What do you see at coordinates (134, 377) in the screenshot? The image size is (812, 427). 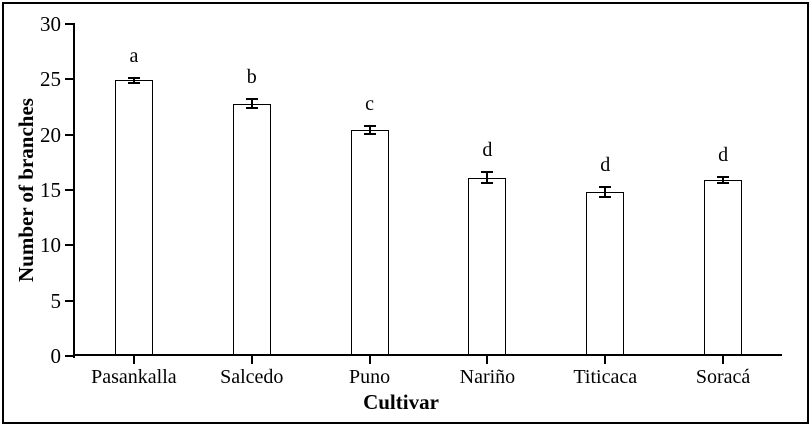 I see `x-tick-label-pasankalla: Pasankalla` at bounding box center [134, 377].